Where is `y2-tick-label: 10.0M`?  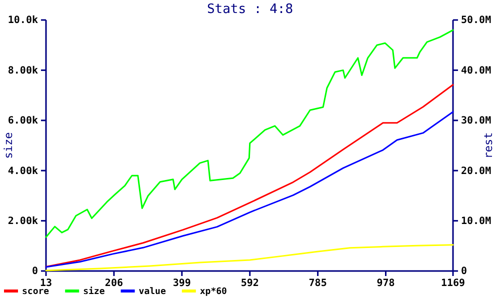 y2-tick-label: 10.0M is located at coordinates (476, 221).